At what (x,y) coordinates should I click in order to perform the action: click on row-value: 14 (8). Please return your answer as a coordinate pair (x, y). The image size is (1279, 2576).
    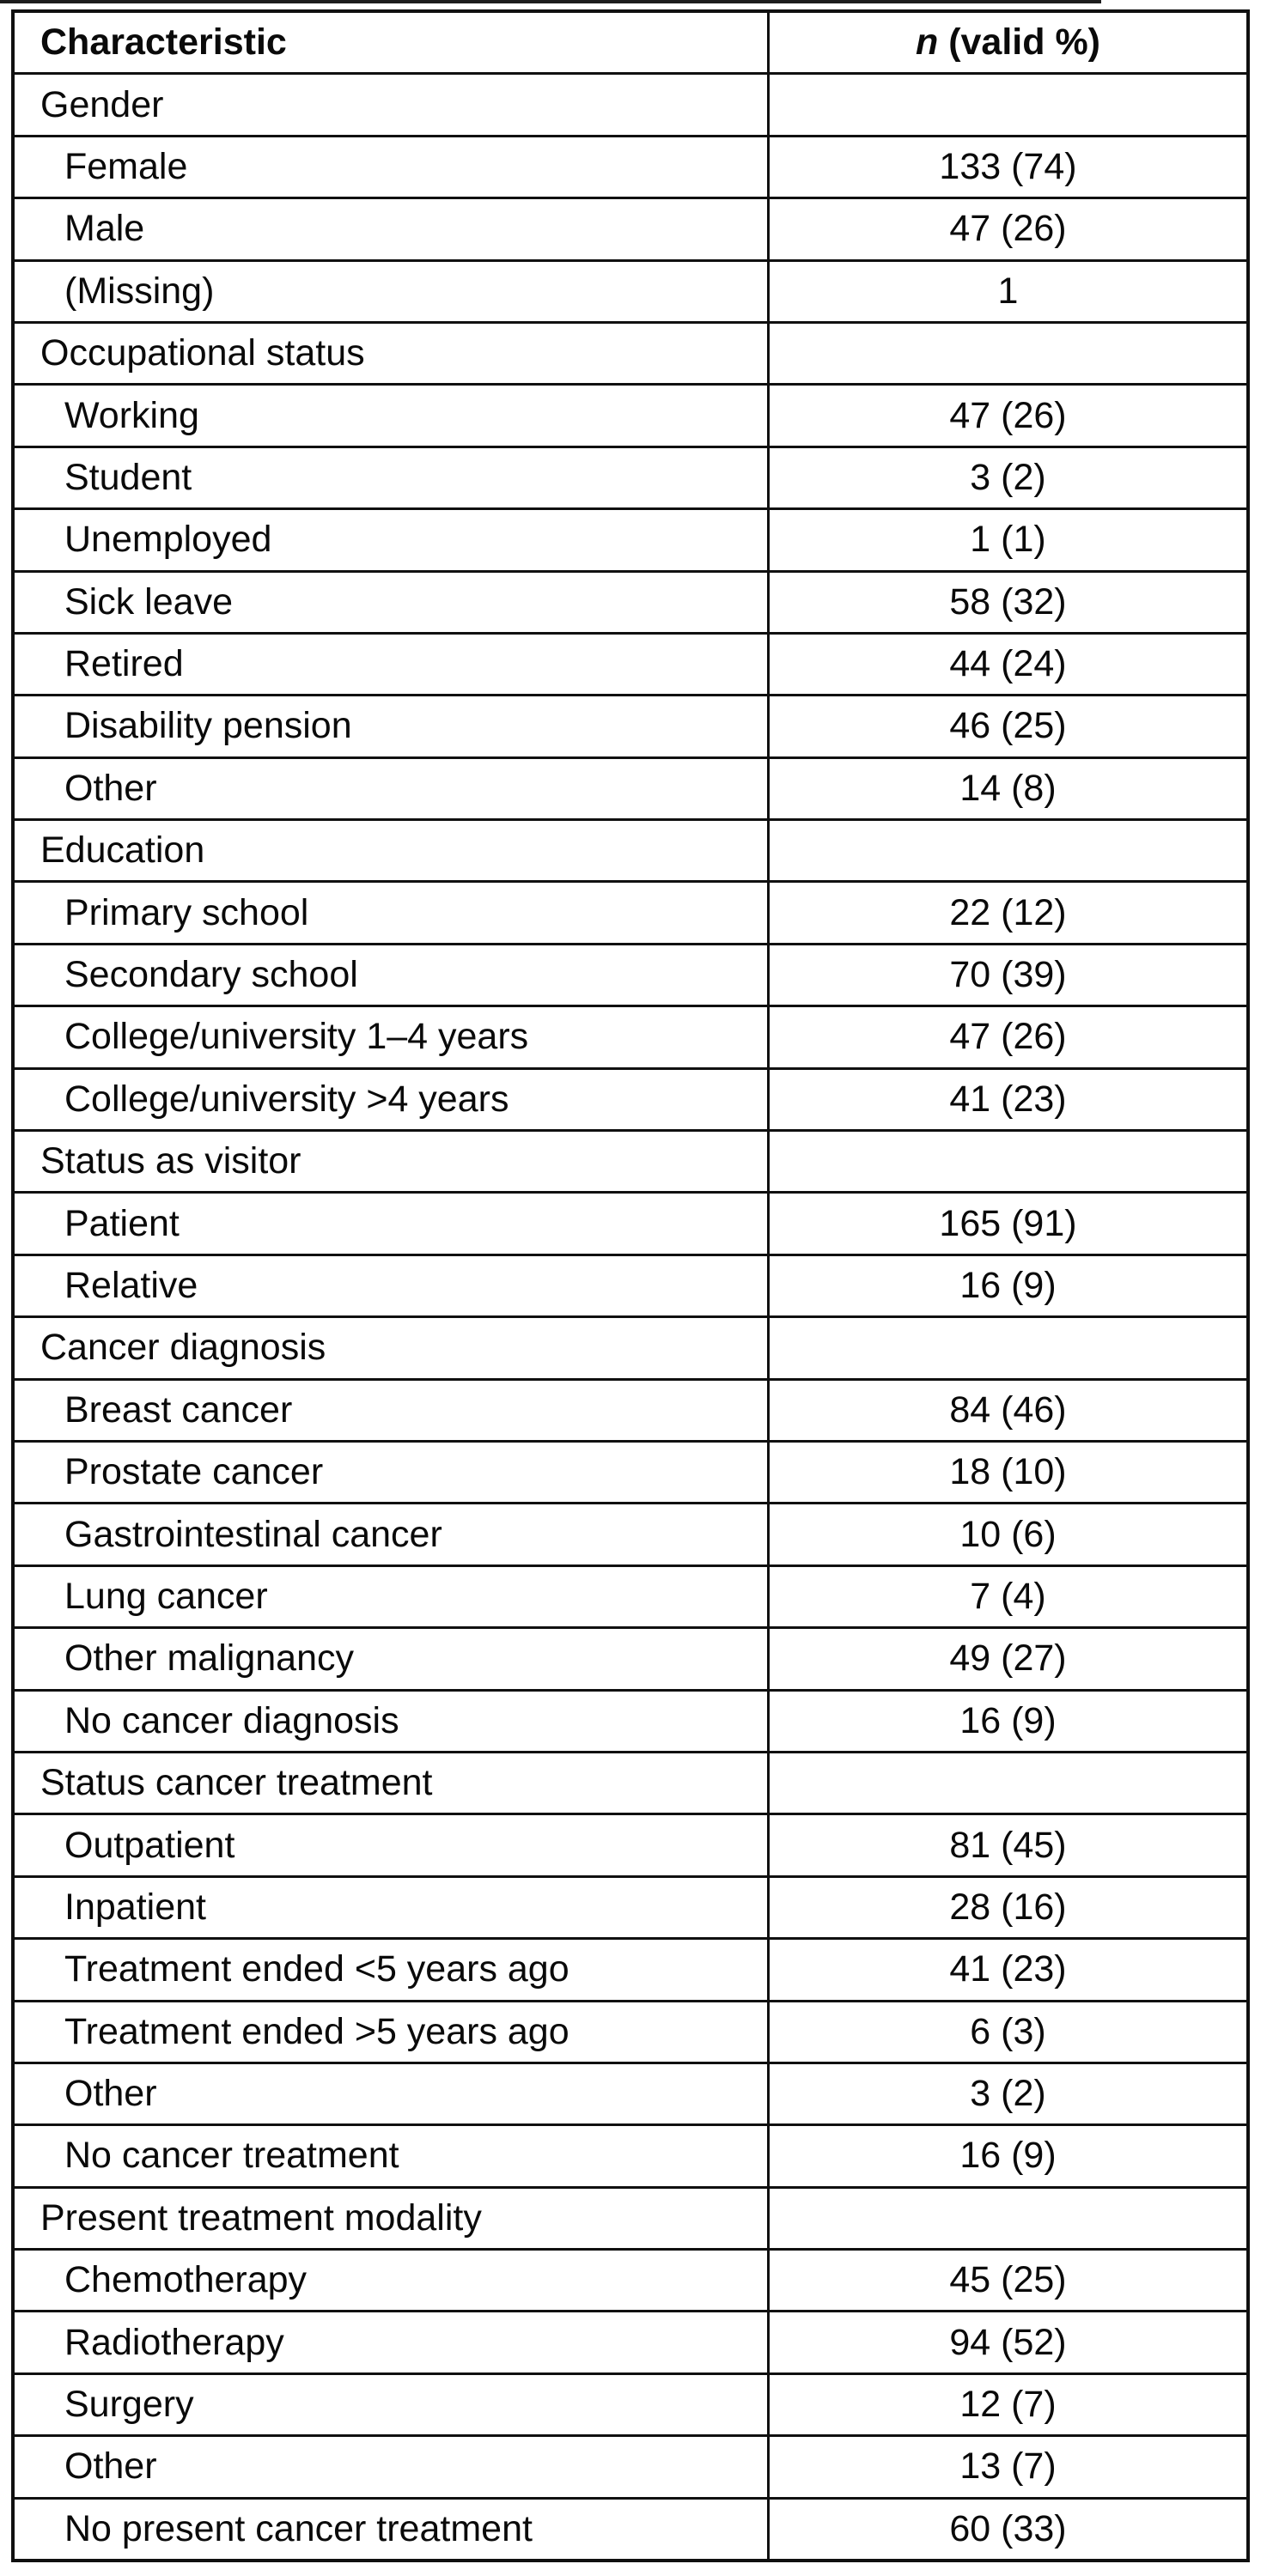
    Looking at the image, I should click on (1008, 788).